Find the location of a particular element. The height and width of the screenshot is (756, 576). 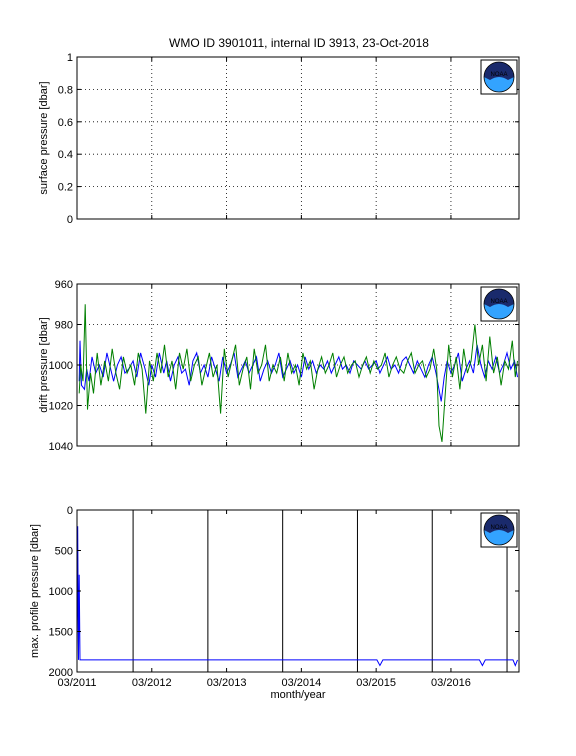

y-tick-label: 2000 is located at coordinates (61, 673).